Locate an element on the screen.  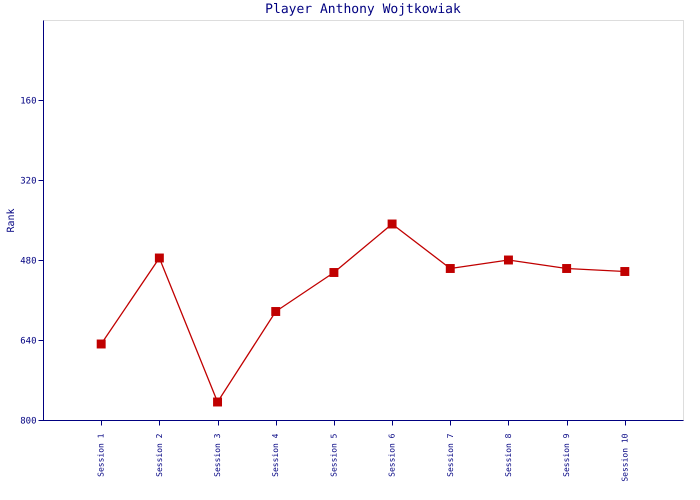
x-tick-label: Session 9 is located at coordinates (567, 455).